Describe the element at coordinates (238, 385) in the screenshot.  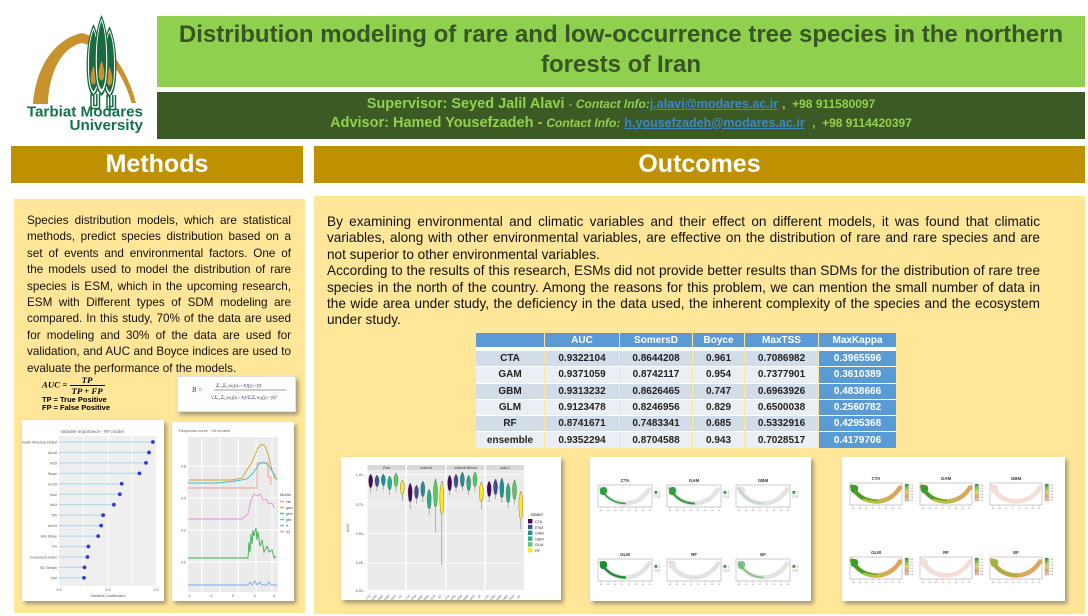
I see `svg-text: Σᵣ₁Σᵢ₁wᵢⱼ(xᵢ−x̅)(yⱼ−y̅)` at that location.